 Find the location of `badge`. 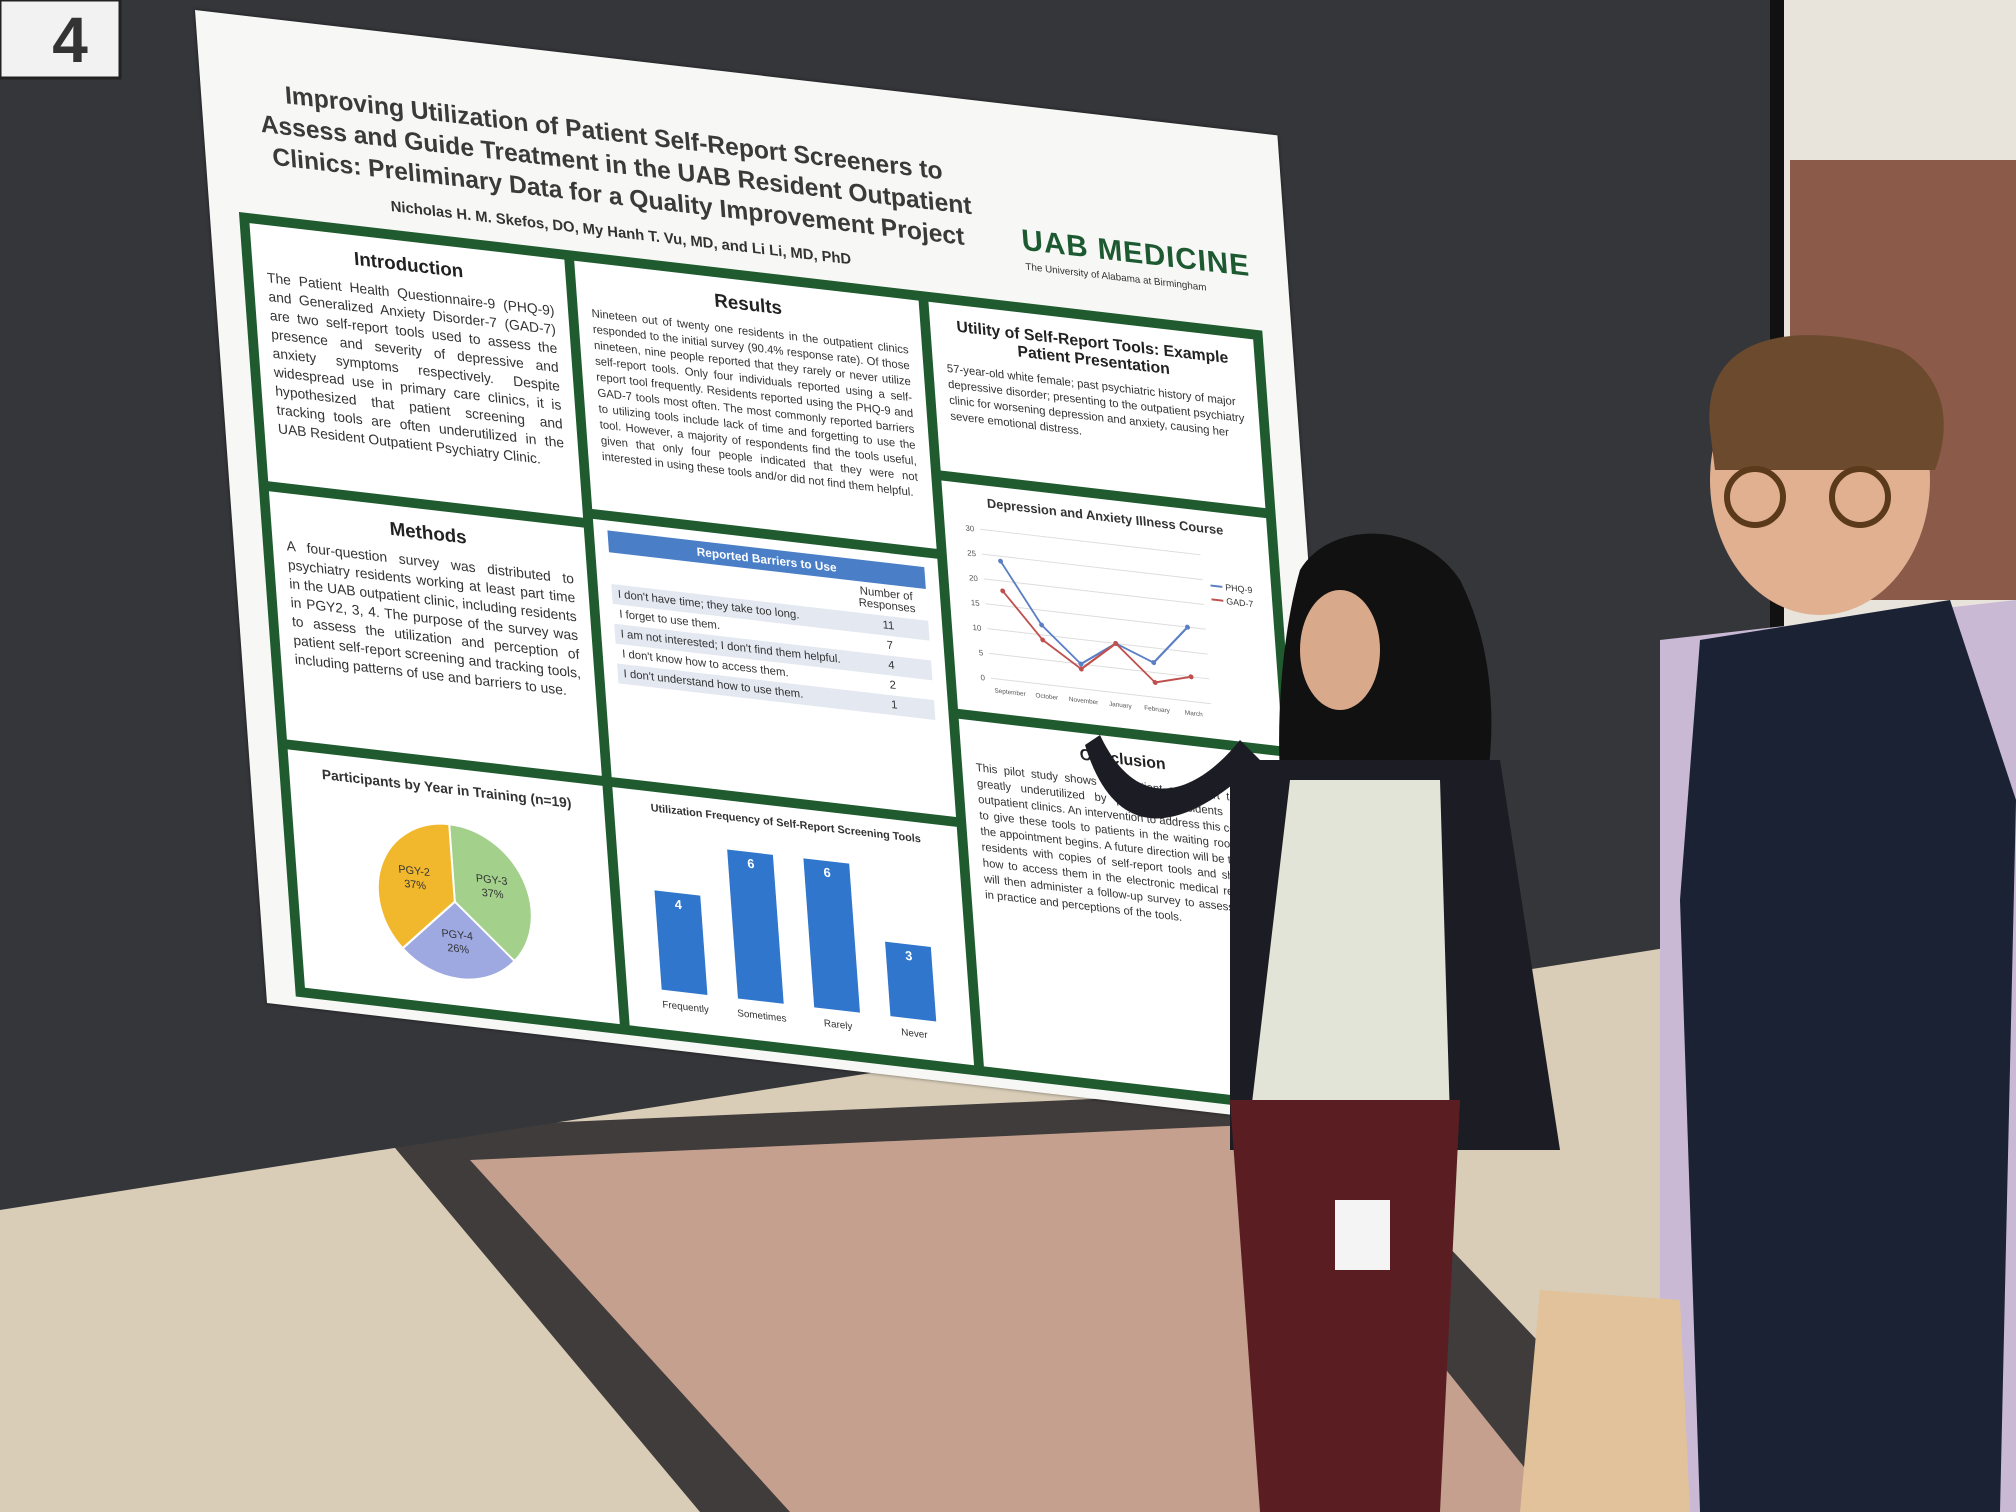

badge is located at coordinates (1362, 1235).